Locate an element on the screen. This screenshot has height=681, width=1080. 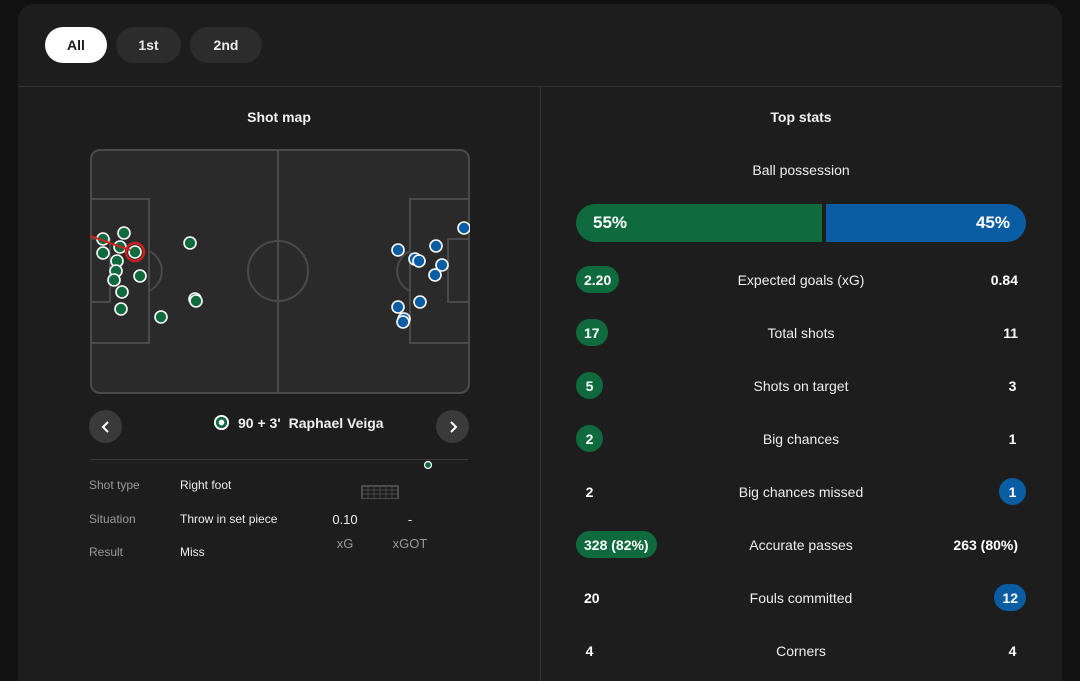
shot-map-title: Shot map is located at coordinates (279, 117).